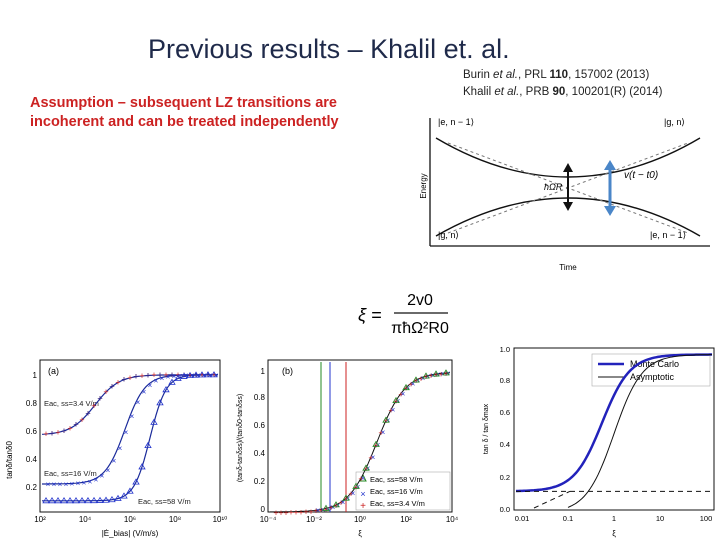 This screenshot has height=540, width=720. I want to click on time-label: Time, so click(568, 267).